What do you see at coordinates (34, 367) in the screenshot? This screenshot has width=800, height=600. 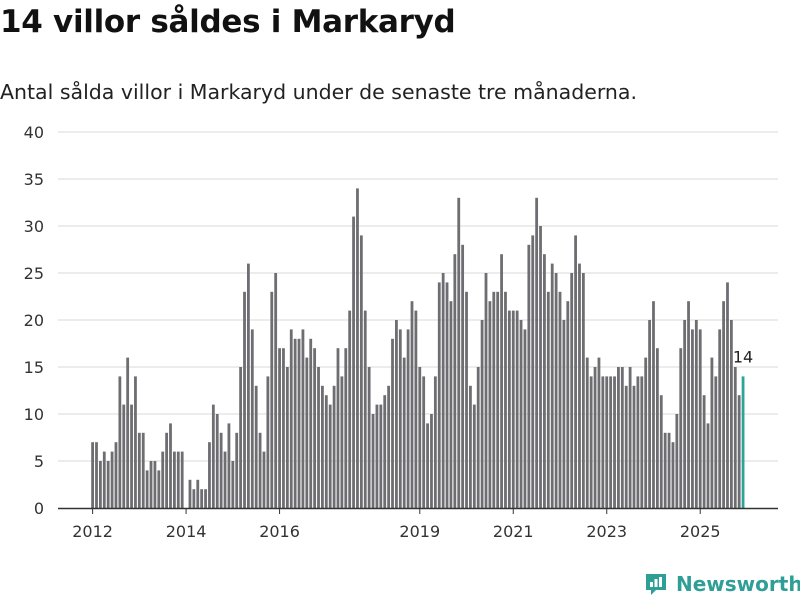 I see `y-tick-label: 15` at bounding box center [34, 367].